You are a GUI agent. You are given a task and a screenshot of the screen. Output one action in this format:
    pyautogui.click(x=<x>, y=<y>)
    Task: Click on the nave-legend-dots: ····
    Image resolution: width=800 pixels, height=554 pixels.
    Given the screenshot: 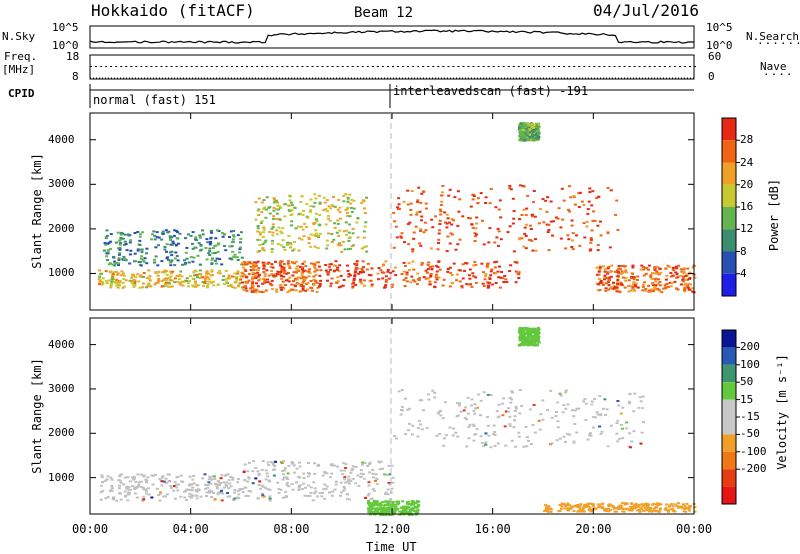 What is the action you would take?
    pyautogui.click(x=778, y=74)
    